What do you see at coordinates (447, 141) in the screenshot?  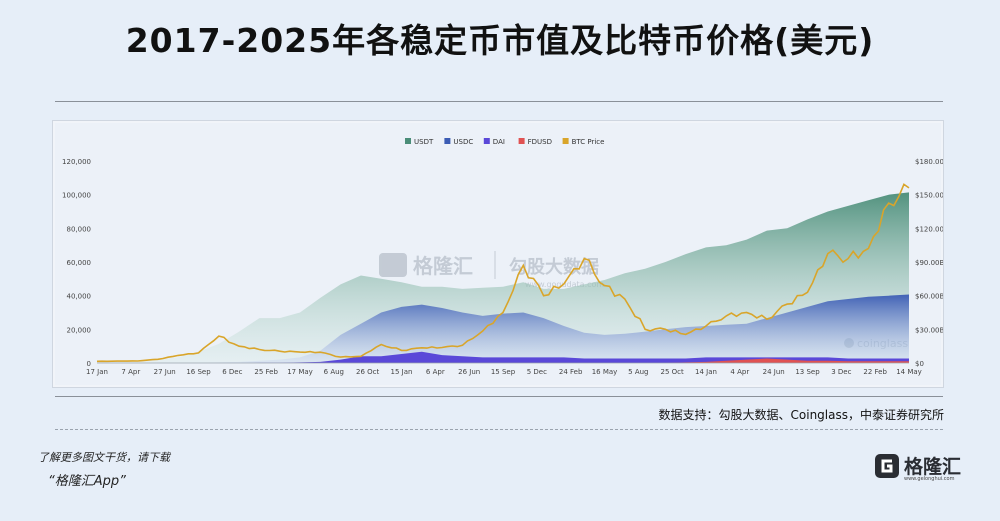 I see `legend-swatch-usdc` at bounding box center [447, 141].